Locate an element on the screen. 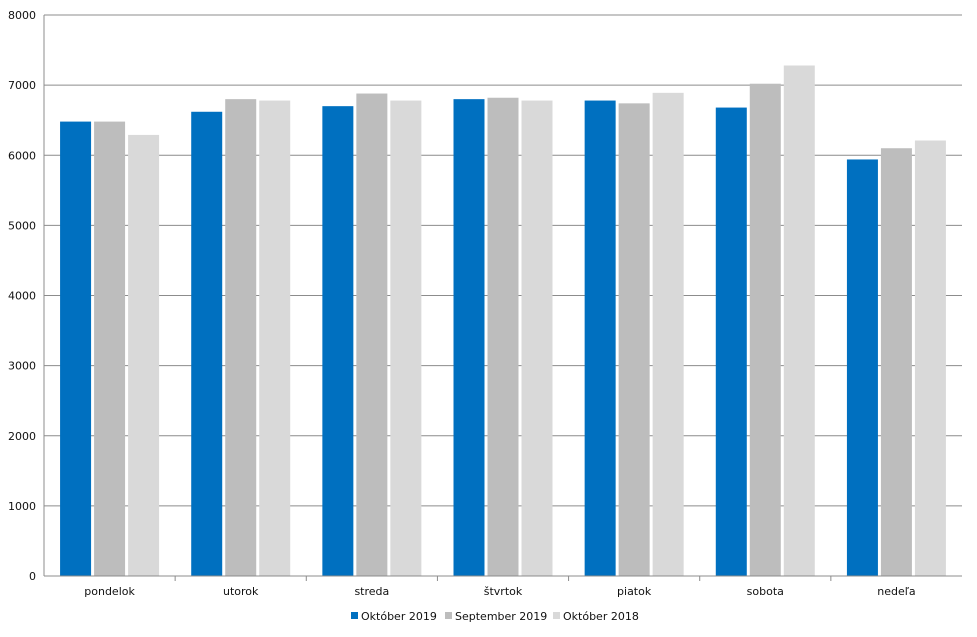  bar-nedeľa-series-0 is located at coordinates (862, 367).